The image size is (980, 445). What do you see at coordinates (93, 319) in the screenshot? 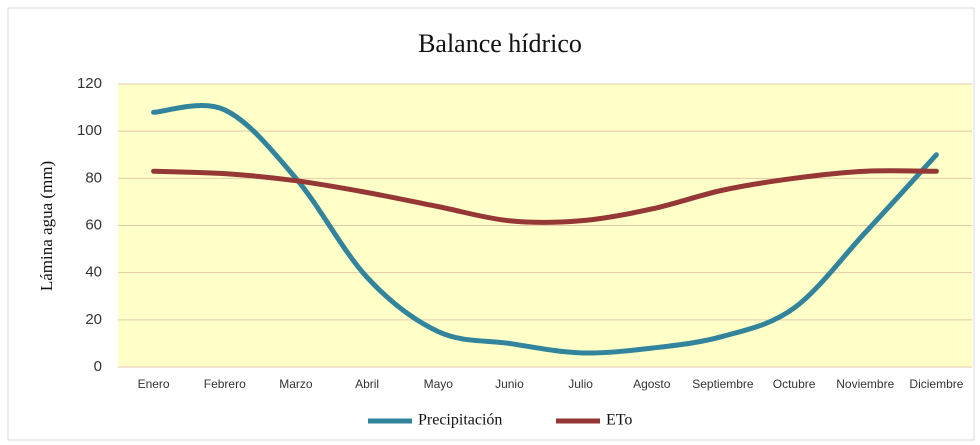
I see `y-tick-label: 20` at bounding box center [93, 319].